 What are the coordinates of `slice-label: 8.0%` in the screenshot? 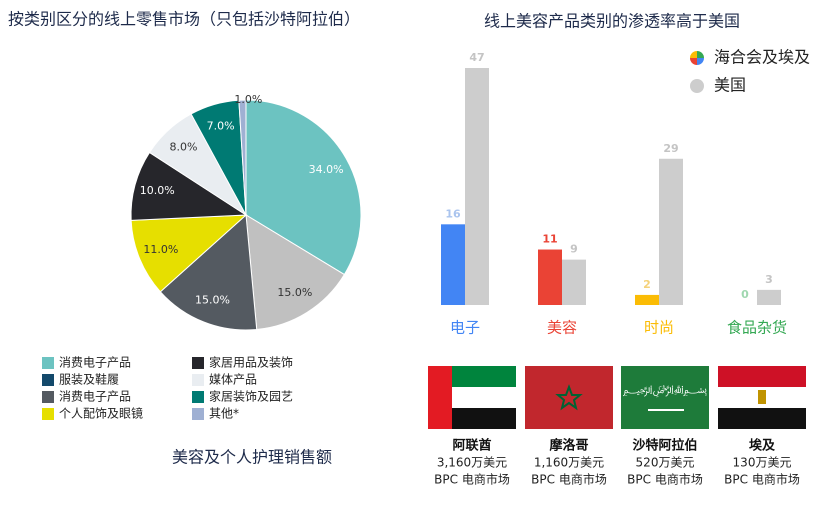 It's located at (184, 146).